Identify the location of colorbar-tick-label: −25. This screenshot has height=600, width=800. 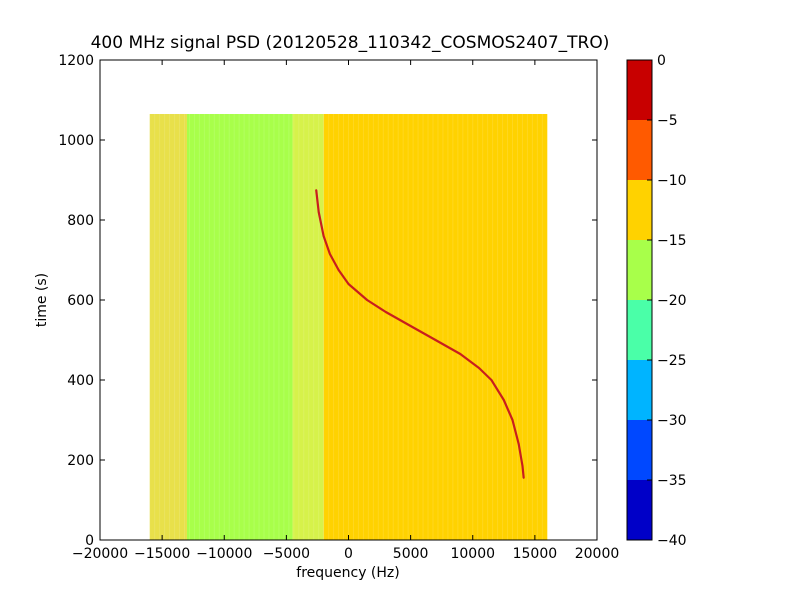
(672, 361).